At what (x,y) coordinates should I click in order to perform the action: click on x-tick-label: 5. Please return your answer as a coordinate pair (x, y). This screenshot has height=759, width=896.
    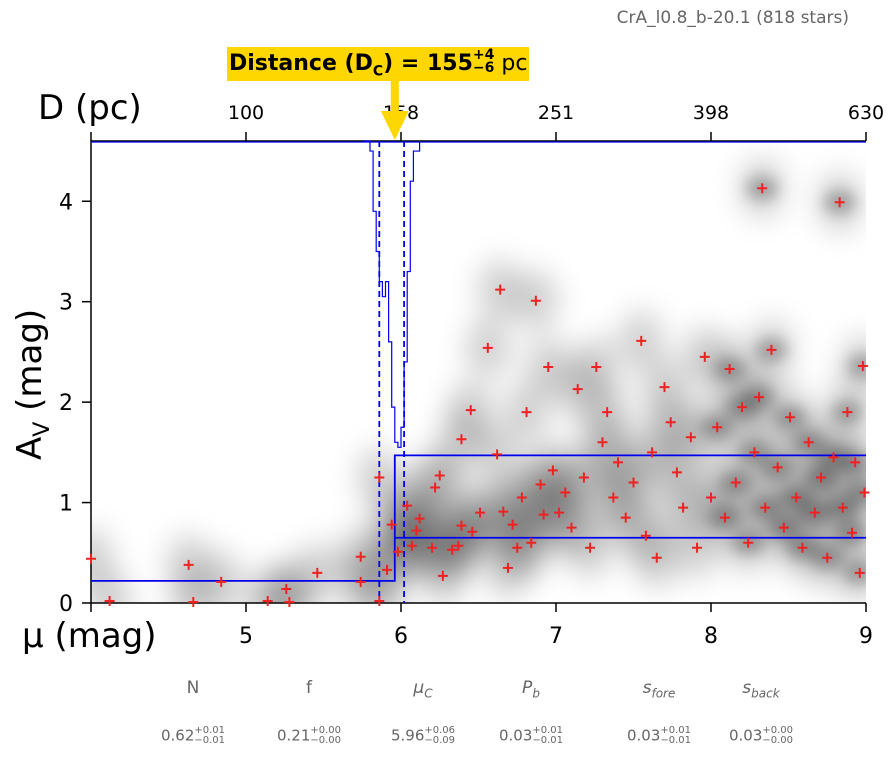
    Looking at the image, I should click on (246, 636).